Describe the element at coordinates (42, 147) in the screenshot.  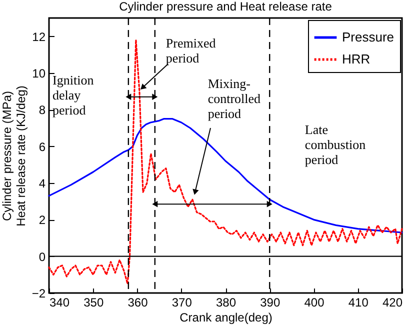
I see `y-tick-label: 6` at that location.